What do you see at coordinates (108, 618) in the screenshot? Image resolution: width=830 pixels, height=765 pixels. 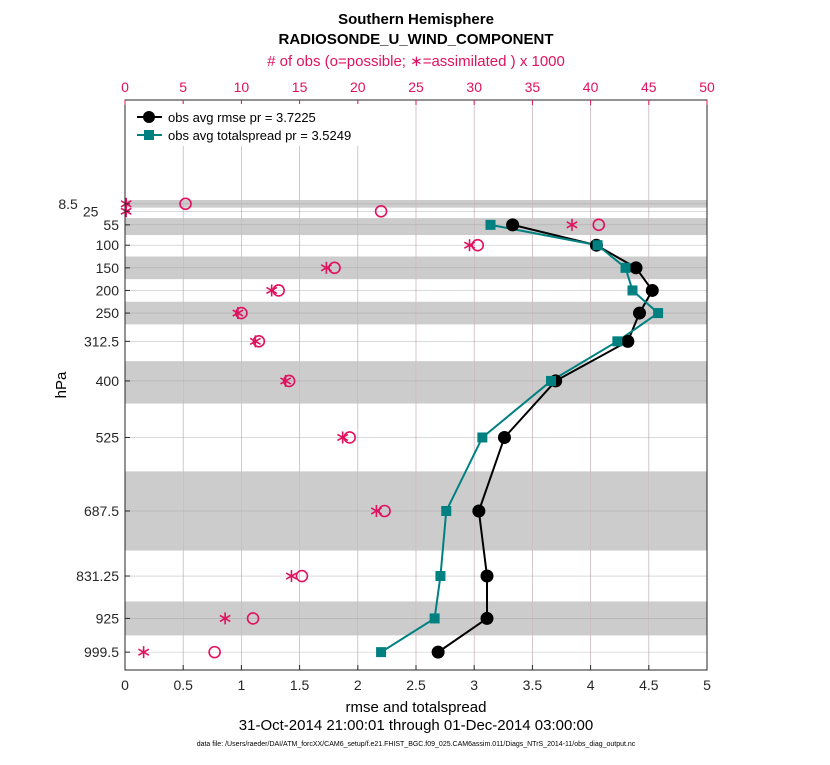 I see `y-tick-label: 925` at bounding box center [108, 618].